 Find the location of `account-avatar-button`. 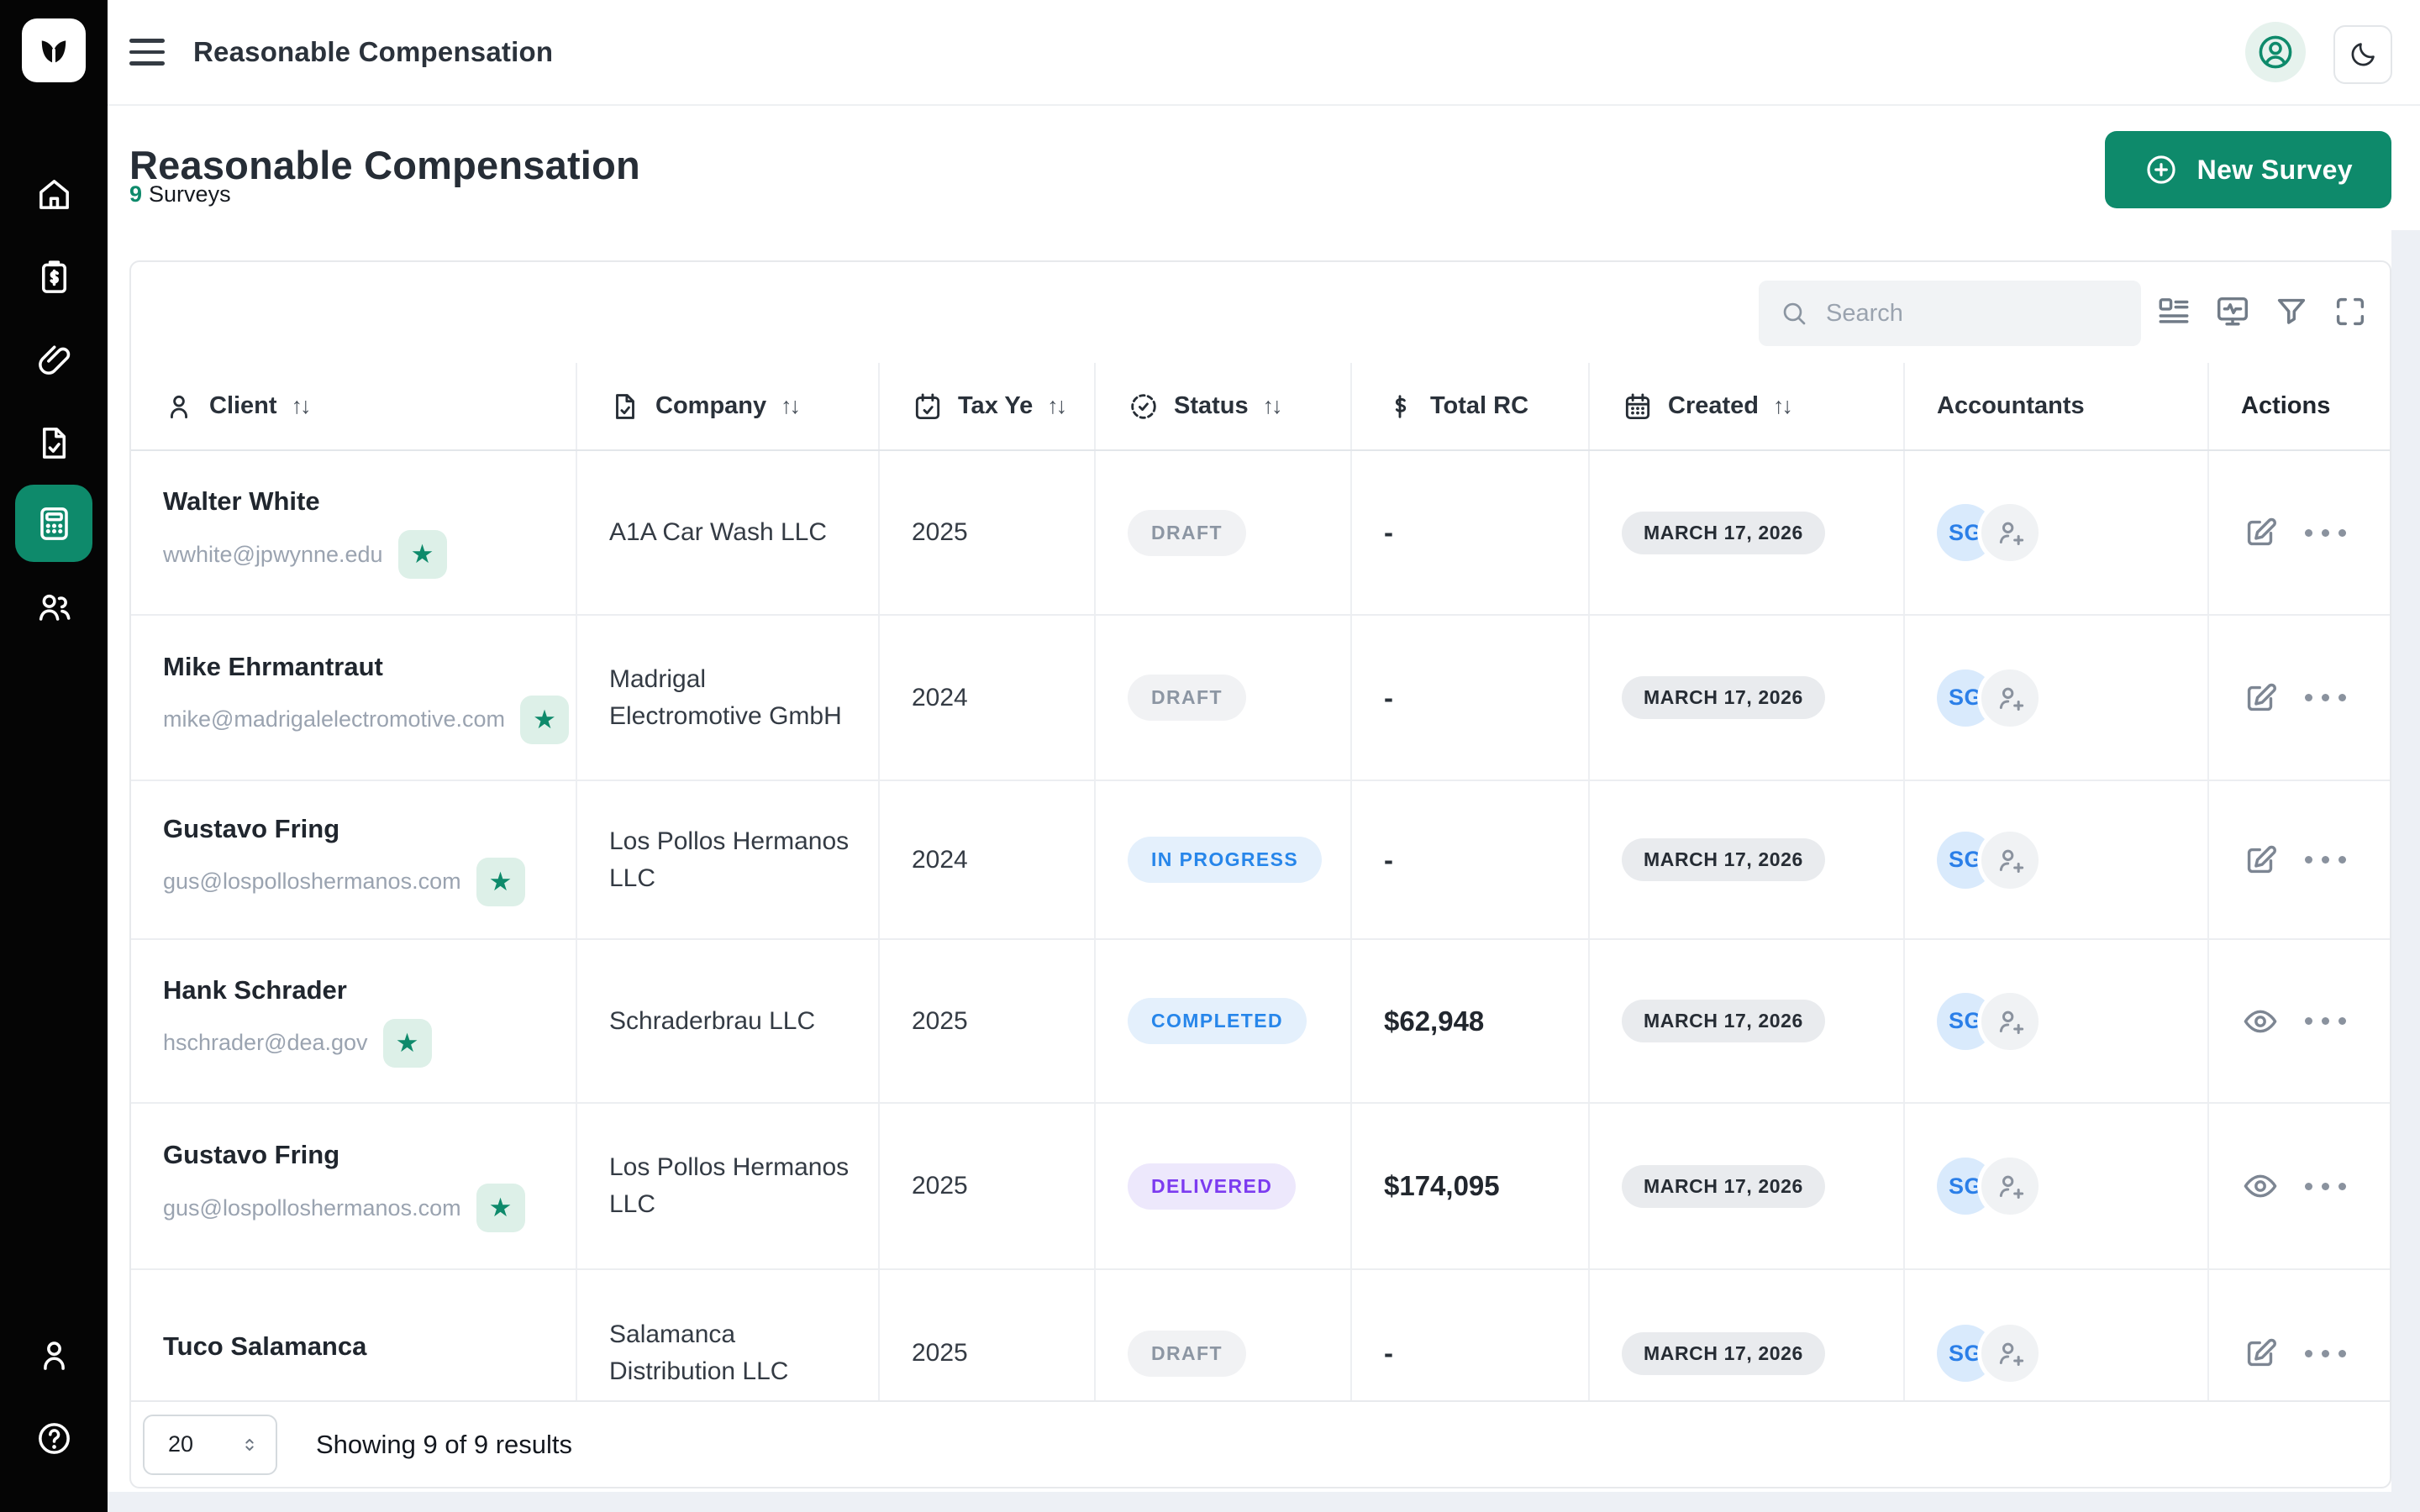

account-avatar-button is located at coordinates (2275, 52).